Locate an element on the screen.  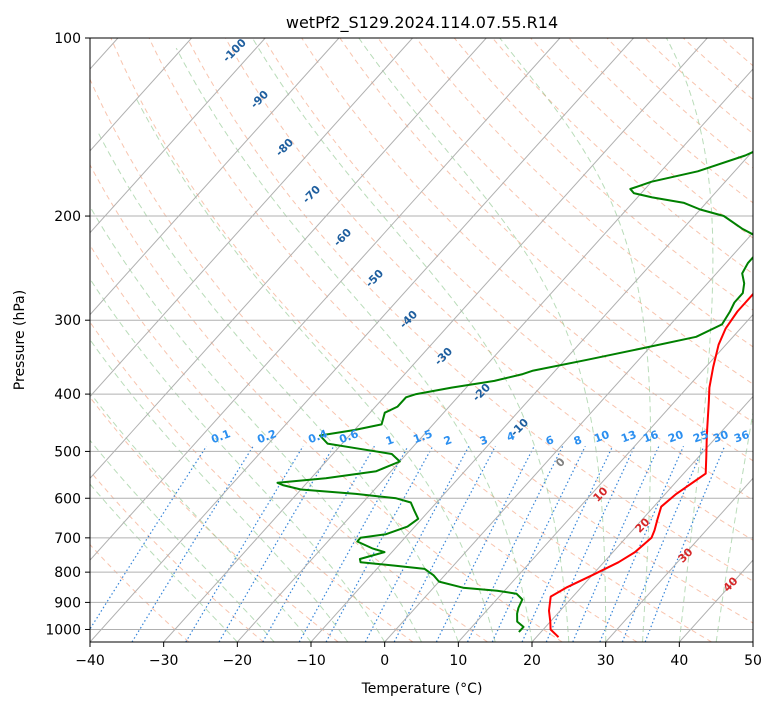
mixing-ratio-label: 0.1 is located at coordinates (220, 436).